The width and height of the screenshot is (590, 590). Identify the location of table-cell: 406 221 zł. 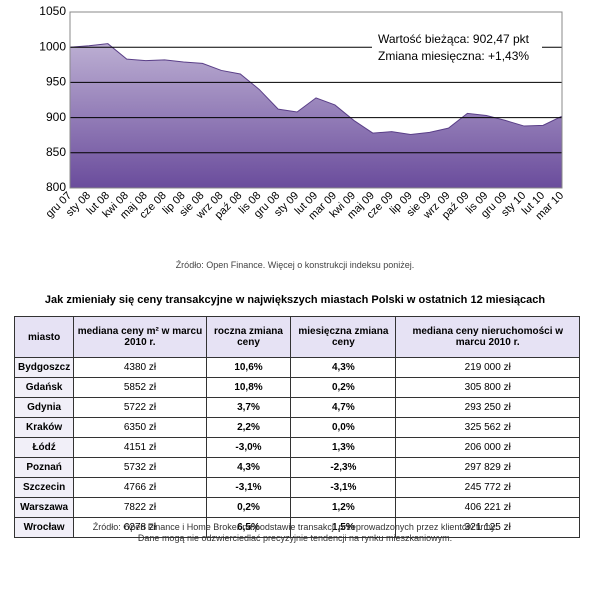
(487, 507).